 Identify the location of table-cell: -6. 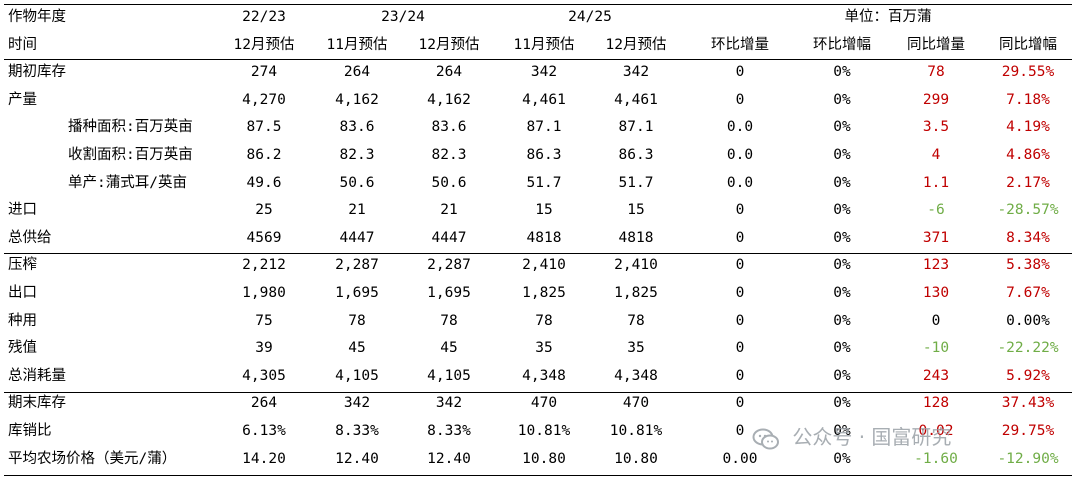
(936, 210).